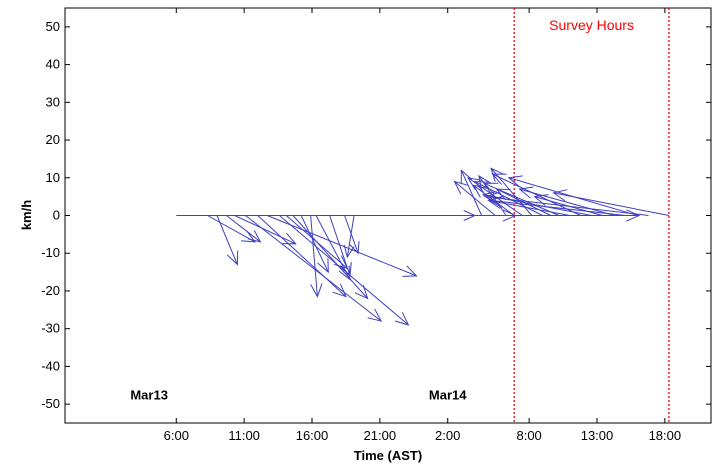 The height and width of the screenshot is (468, 719). I want to click on x-tick-label: 2:00, so click(447, 435).